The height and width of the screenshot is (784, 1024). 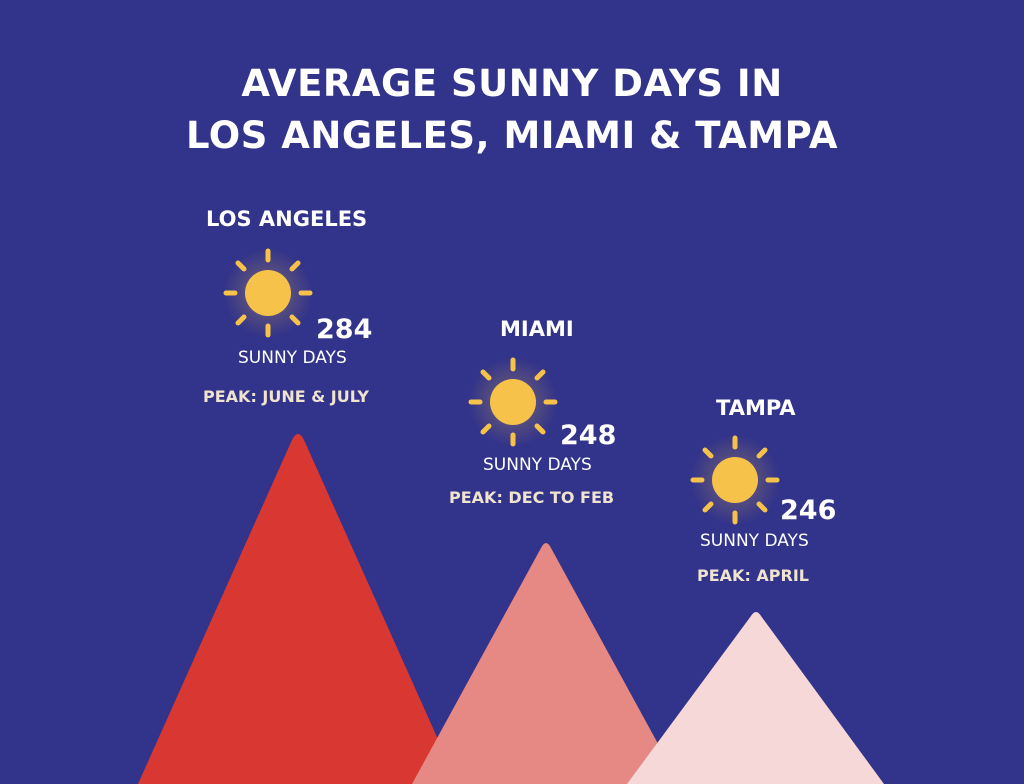 I want to click on city-name: TAMPA, so click(x=756, y=408).